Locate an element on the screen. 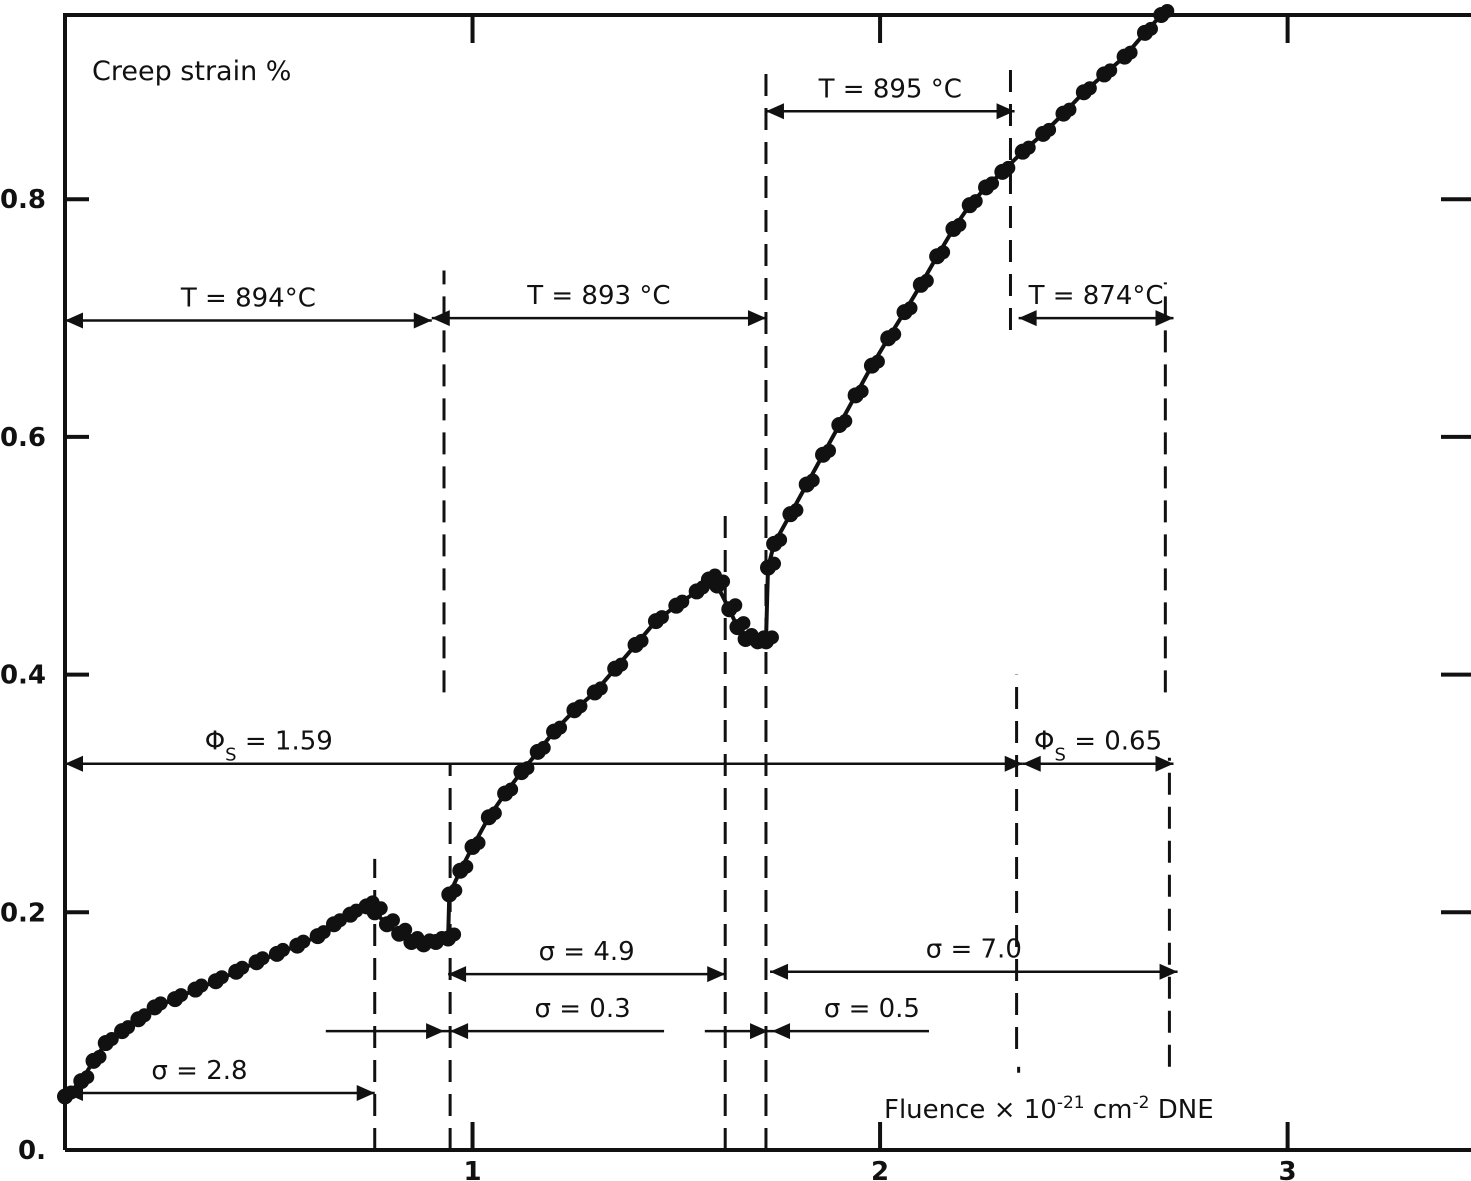  y-tick-label-2: 0.4 is located at coordinates (23, 676).